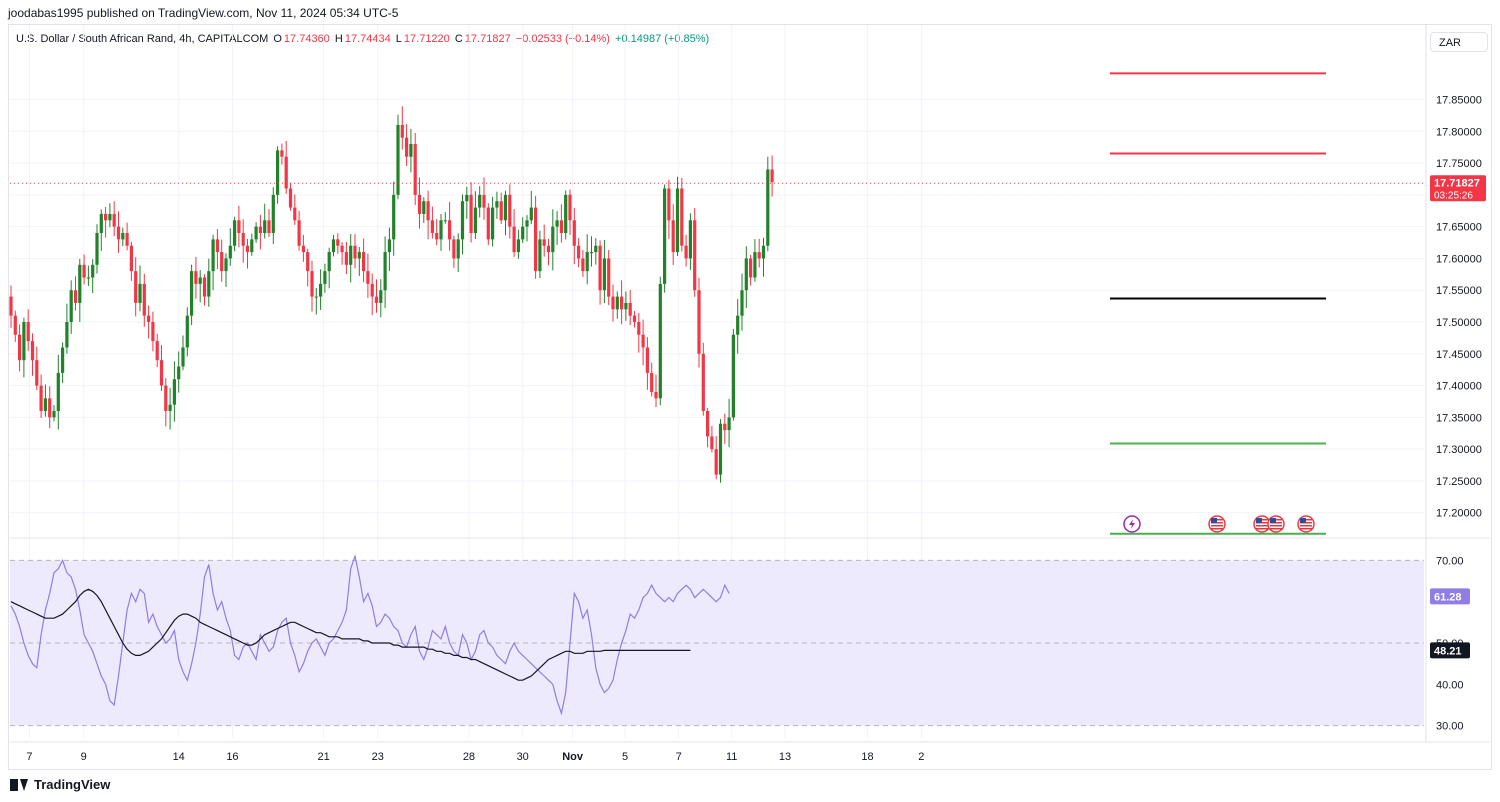 This screenshot has width=1500, height=802. What do you see at coordinates (1306, 524) in the screenshot?
I see `us-flag-event-icon` at bounding box center [1306, 524].